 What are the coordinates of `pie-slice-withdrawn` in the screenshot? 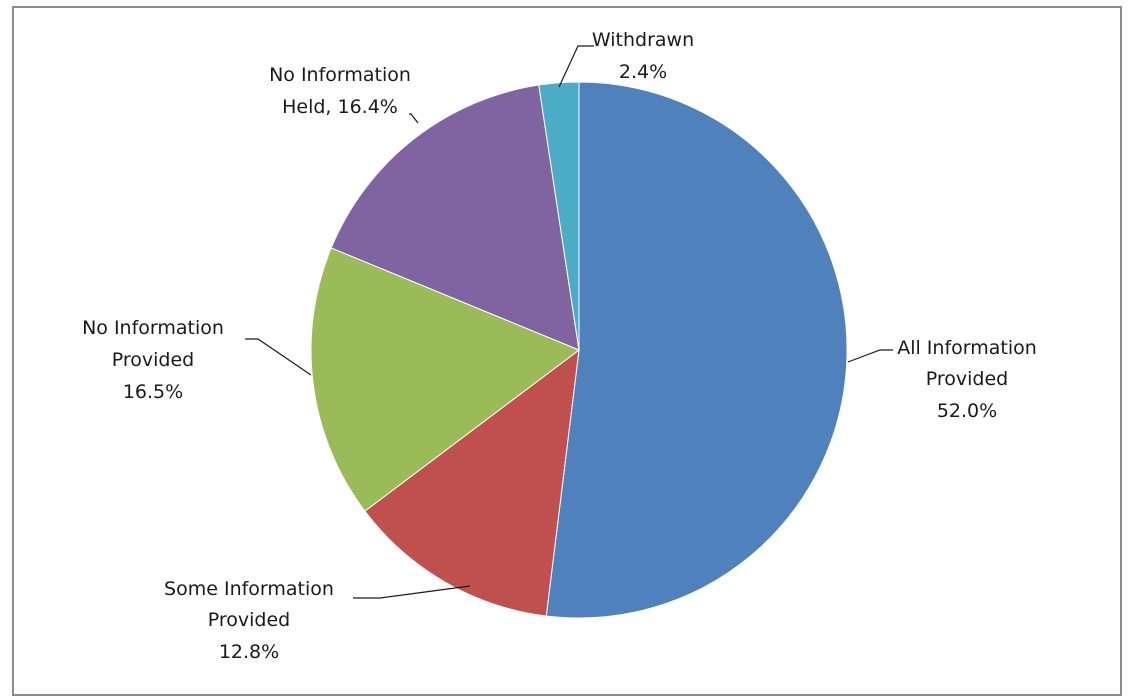 It's located at (559, 216).